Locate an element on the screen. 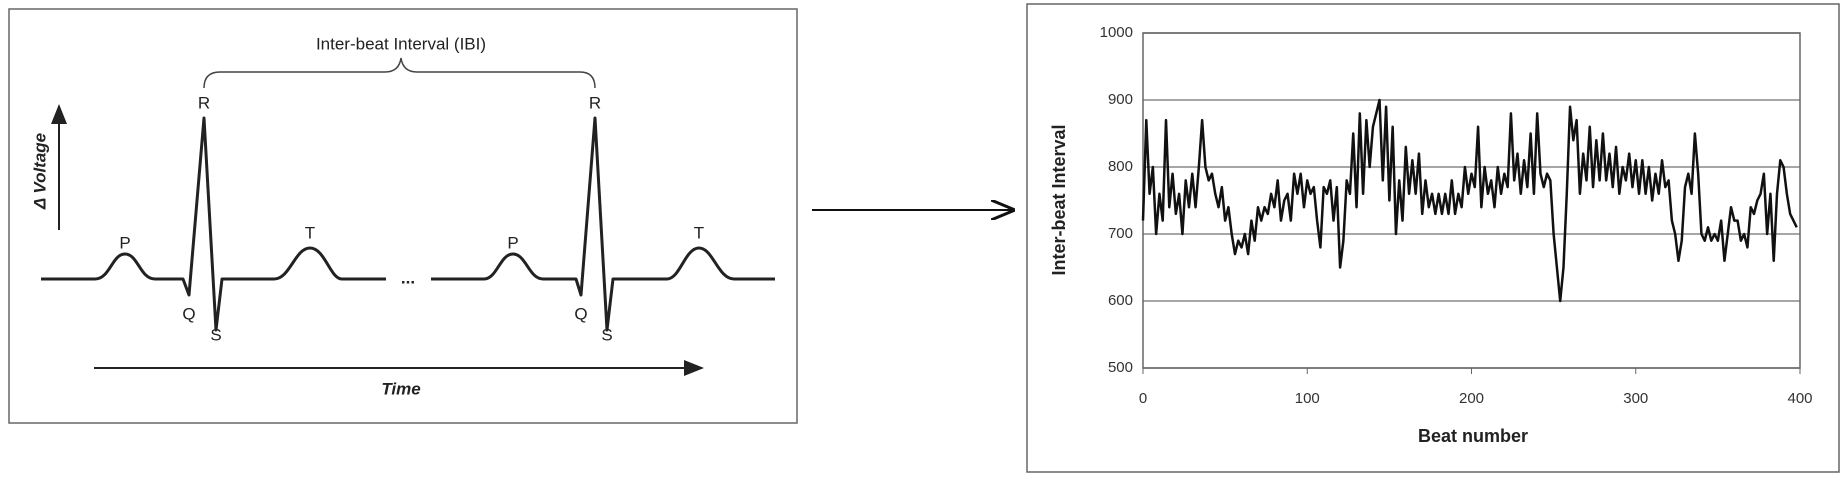 The width and height of the screenshot is (1844, 484). y-tick-label: 600 is located at coordinates (1120, 300).